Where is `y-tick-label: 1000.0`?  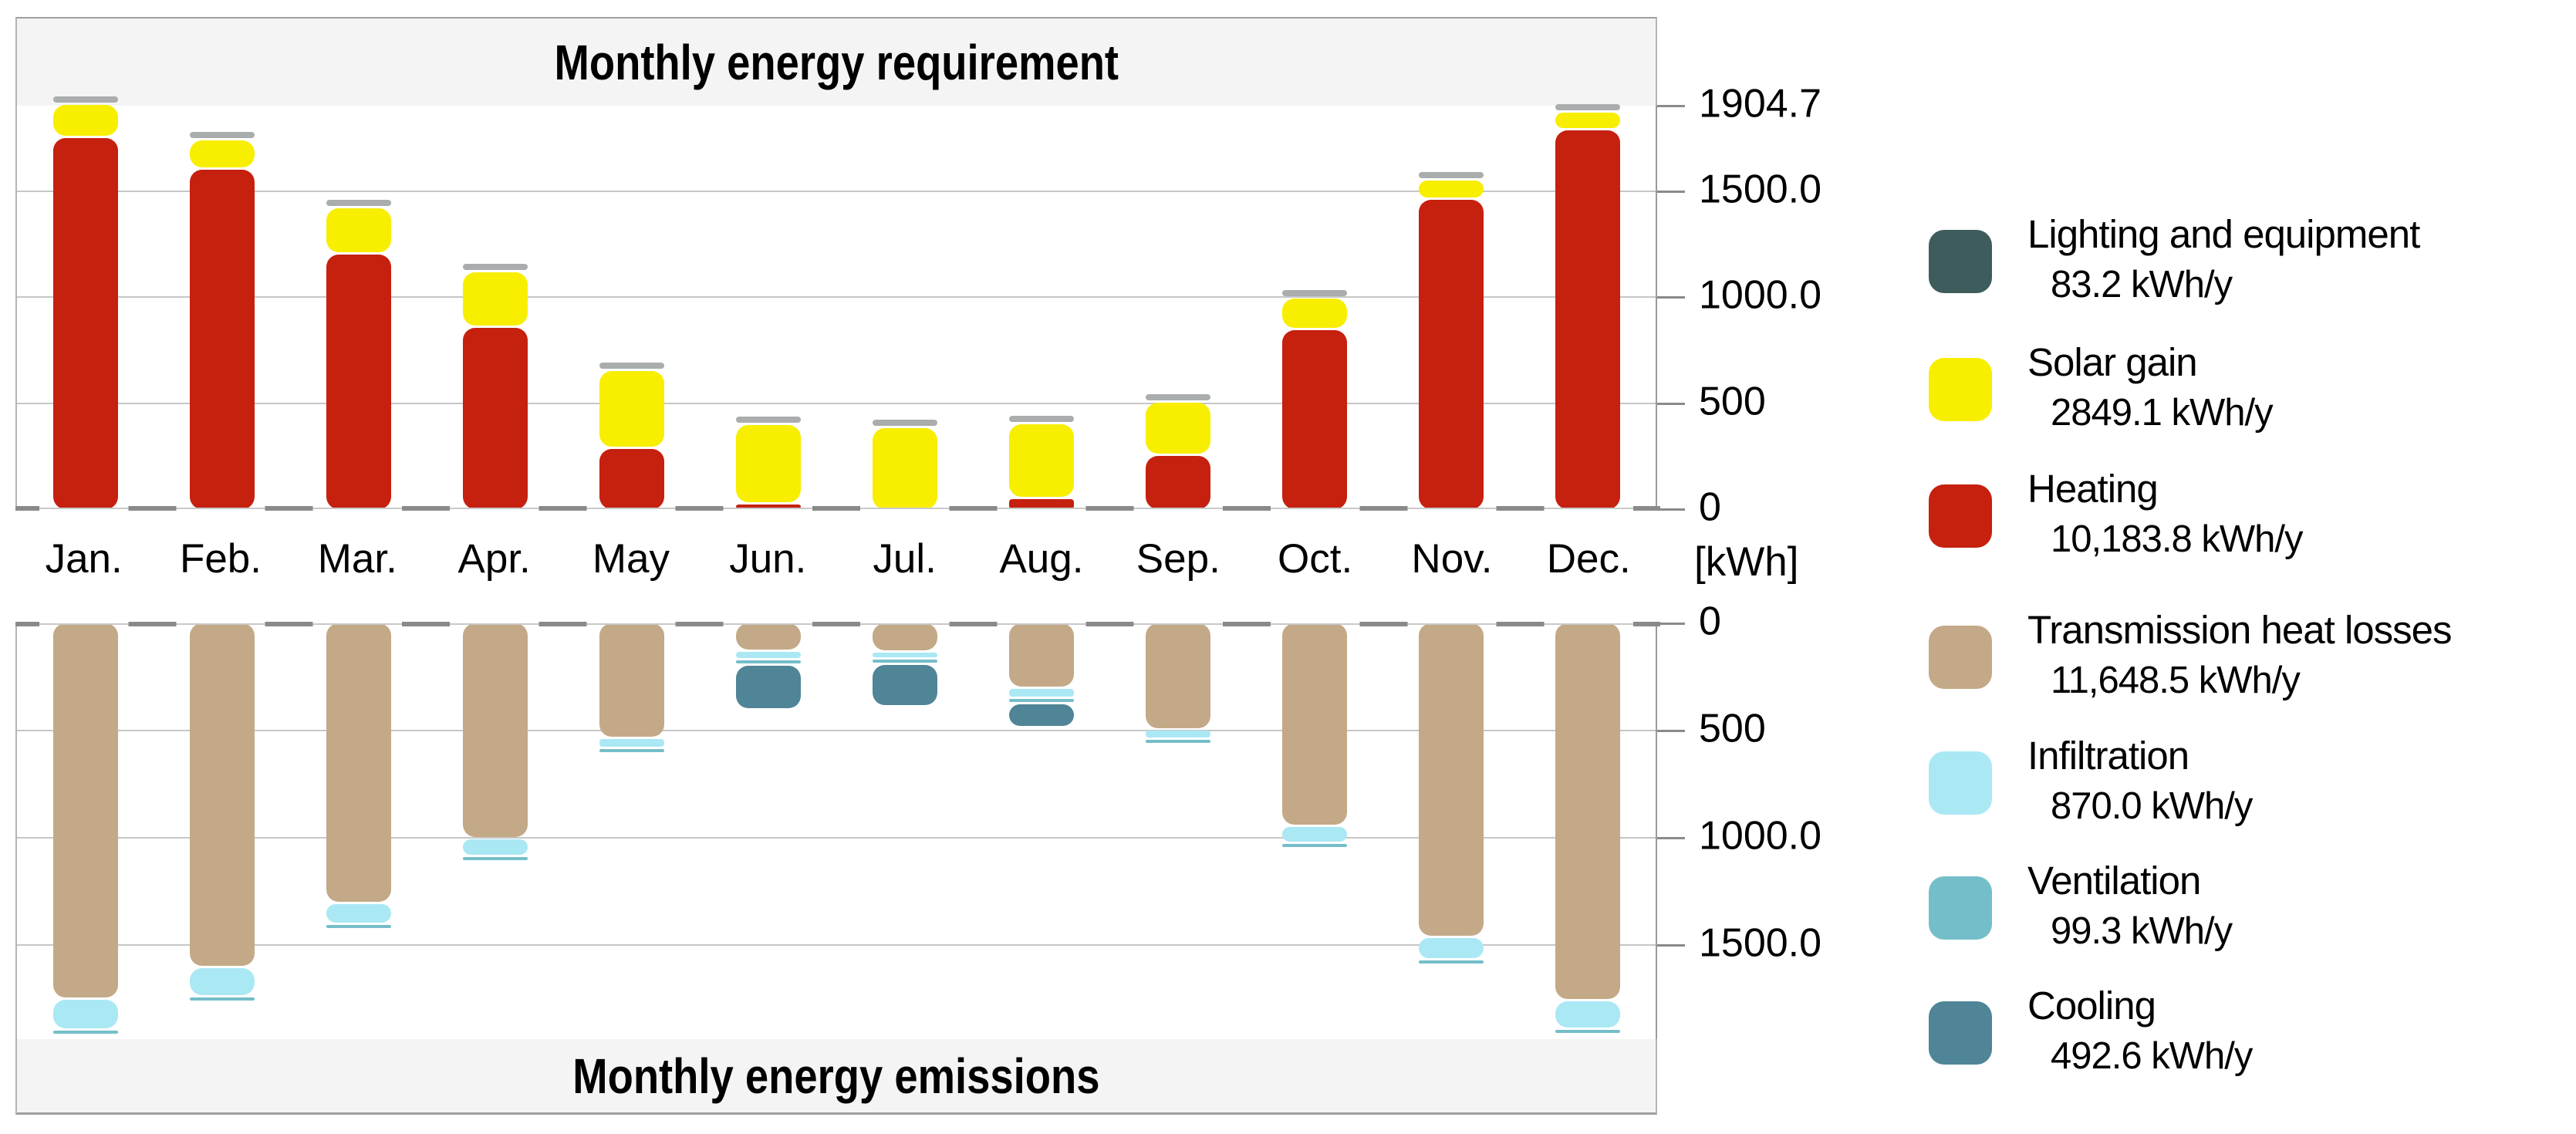
y-tick-label: 1000.0 is located at coordinates (1760, 296).